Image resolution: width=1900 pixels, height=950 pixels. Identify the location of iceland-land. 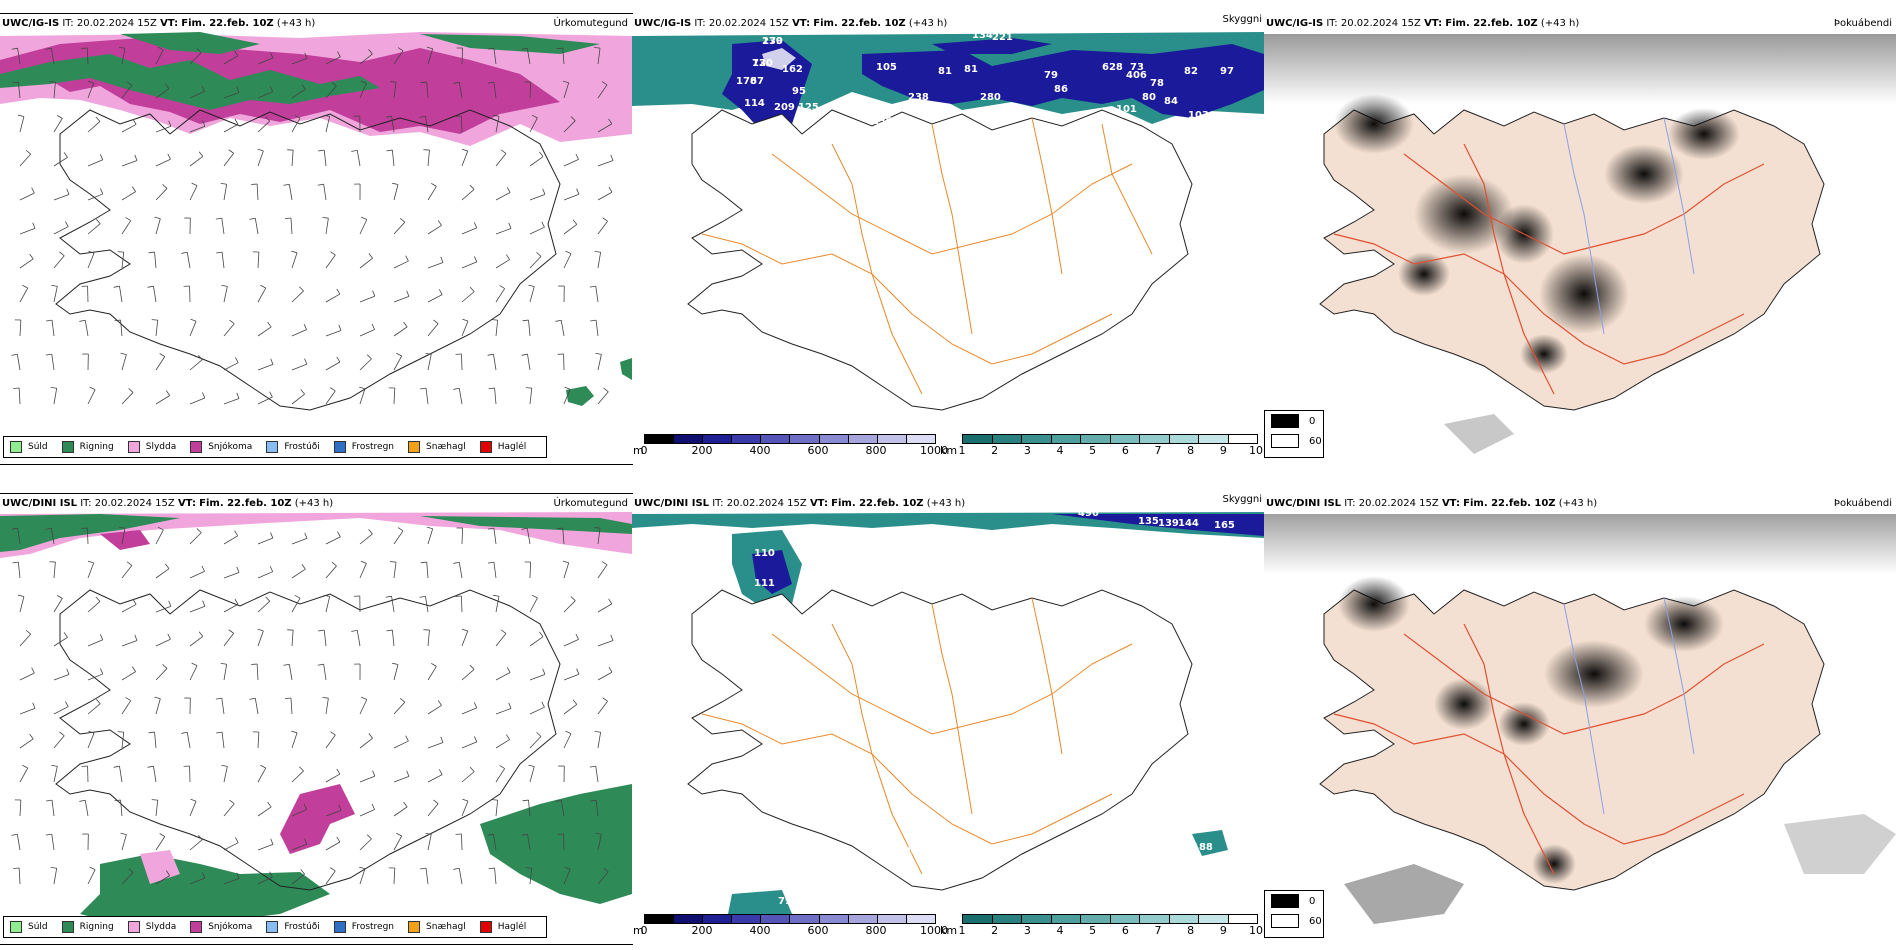
(1572, 740).